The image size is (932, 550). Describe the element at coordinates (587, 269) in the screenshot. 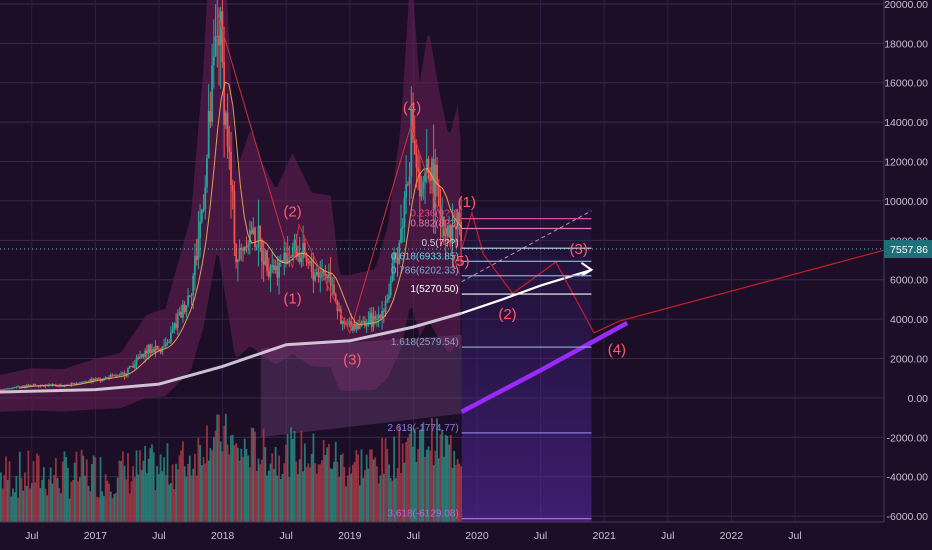

I see `projection-arrow-head` at that location.